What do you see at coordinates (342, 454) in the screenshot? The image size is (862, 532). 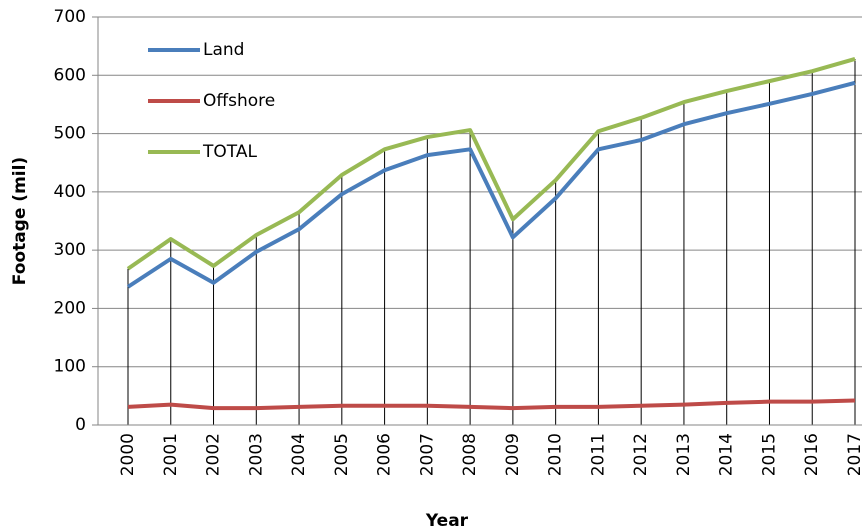 I see `x-tick-label: 2005` at bounding box center [342, 454].